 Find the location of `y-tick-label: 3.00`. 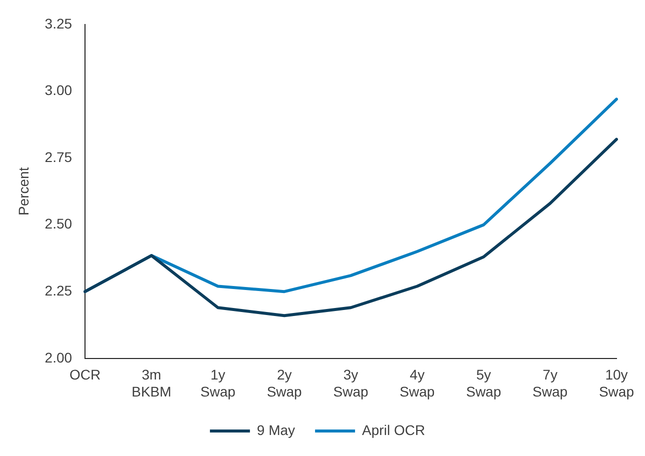

y-tick-label: 3.00 is located at coordinates (58, 90).